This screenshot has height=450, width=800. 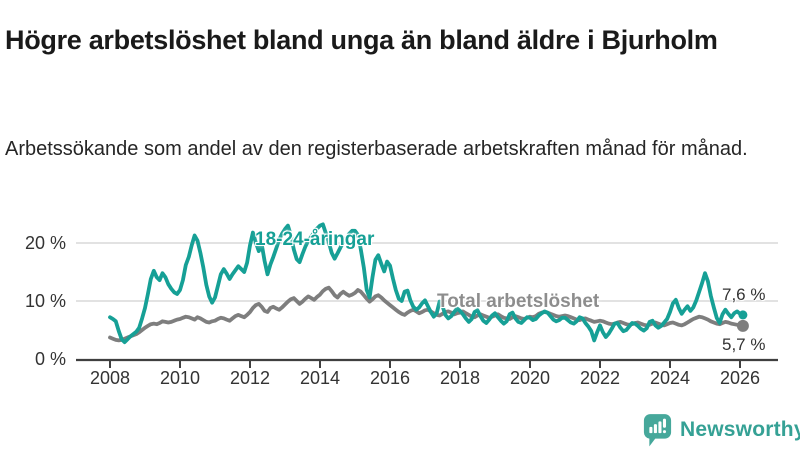 I want to click on x-tick-label: 2008, so click(x=110, y=378).